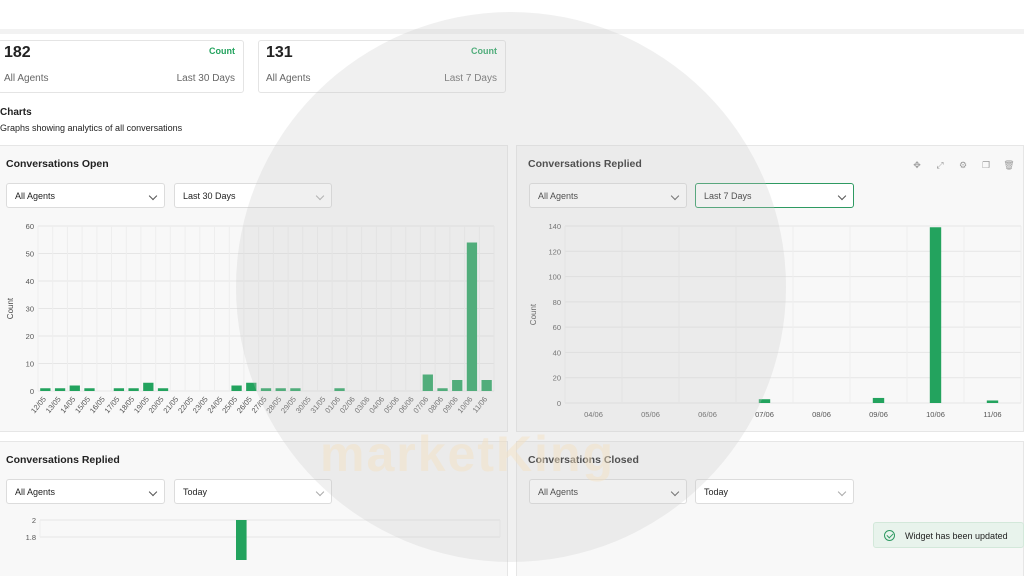 The image size is (1024, 576). Describe the element at coordinates (557, 327) in the screenshot. I see `y-tick-label: 60` at that location.